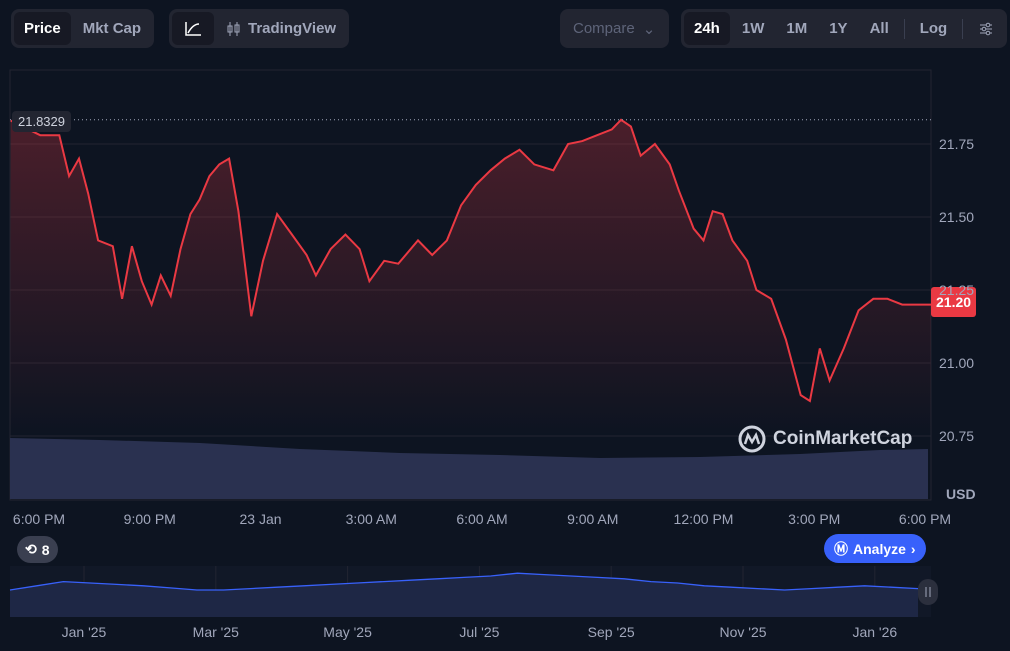 The height and width of the screenshot is (651, 1010). Describe the element at coordinates (215, 632) in the screenshot. I see `overview-x-tick-label: Mar '25` at that location.